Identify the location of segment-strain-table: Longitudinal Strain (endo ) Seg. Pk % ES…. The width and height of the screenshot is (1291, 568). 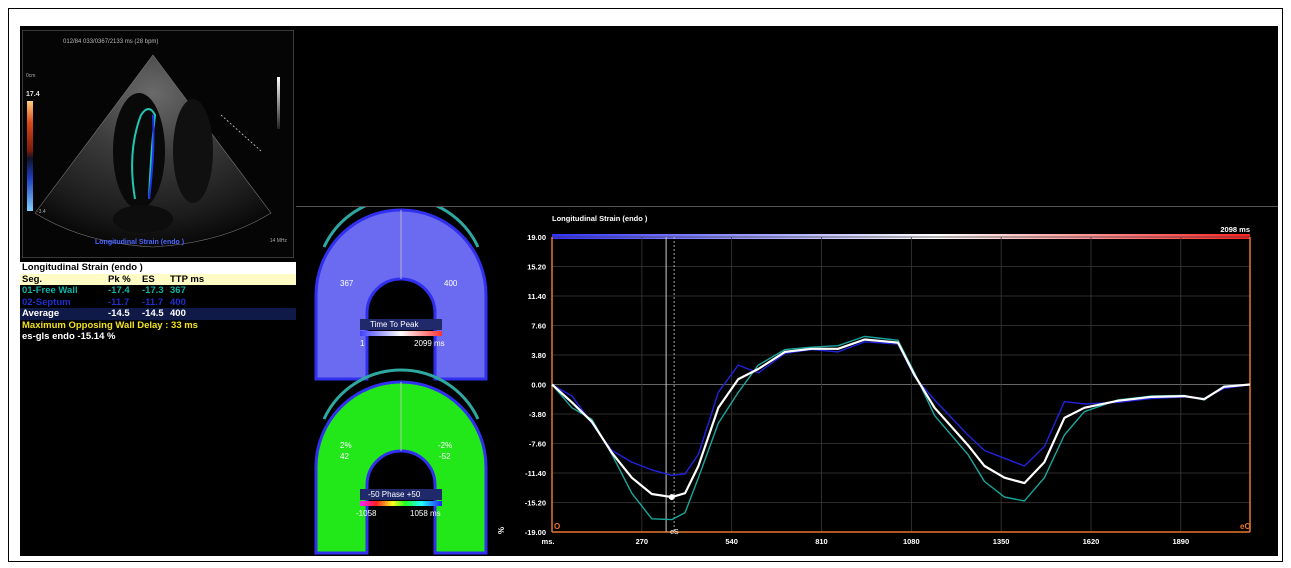
(158, 302).